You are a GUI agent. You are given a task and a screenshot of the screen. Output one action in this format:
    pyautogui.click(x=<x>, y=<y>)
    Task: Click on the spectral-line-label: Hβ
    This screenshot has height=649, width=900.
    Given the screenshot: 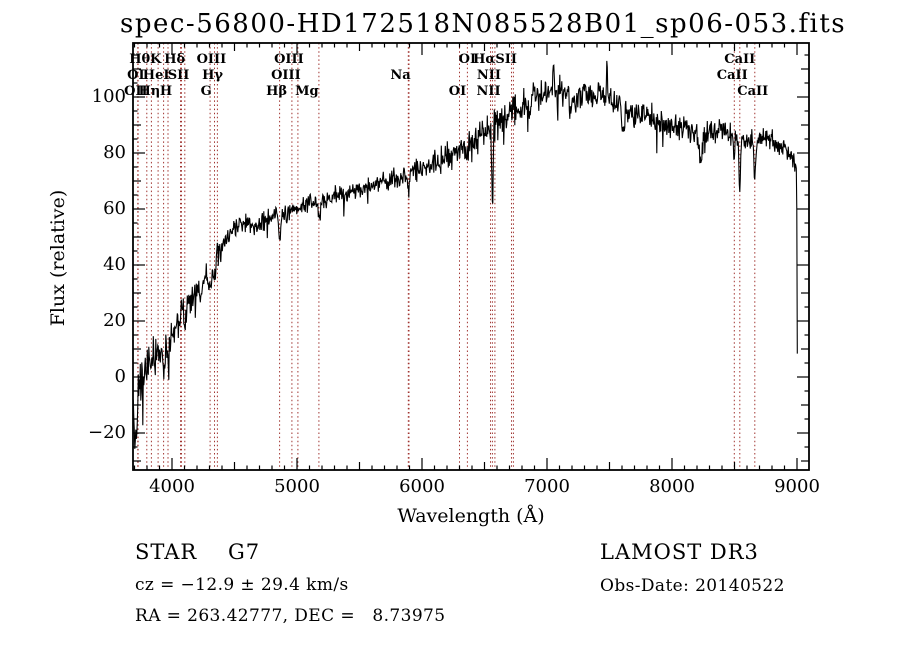 What is the action you would take?
    pyautogui.click(x=277, y=91)
    